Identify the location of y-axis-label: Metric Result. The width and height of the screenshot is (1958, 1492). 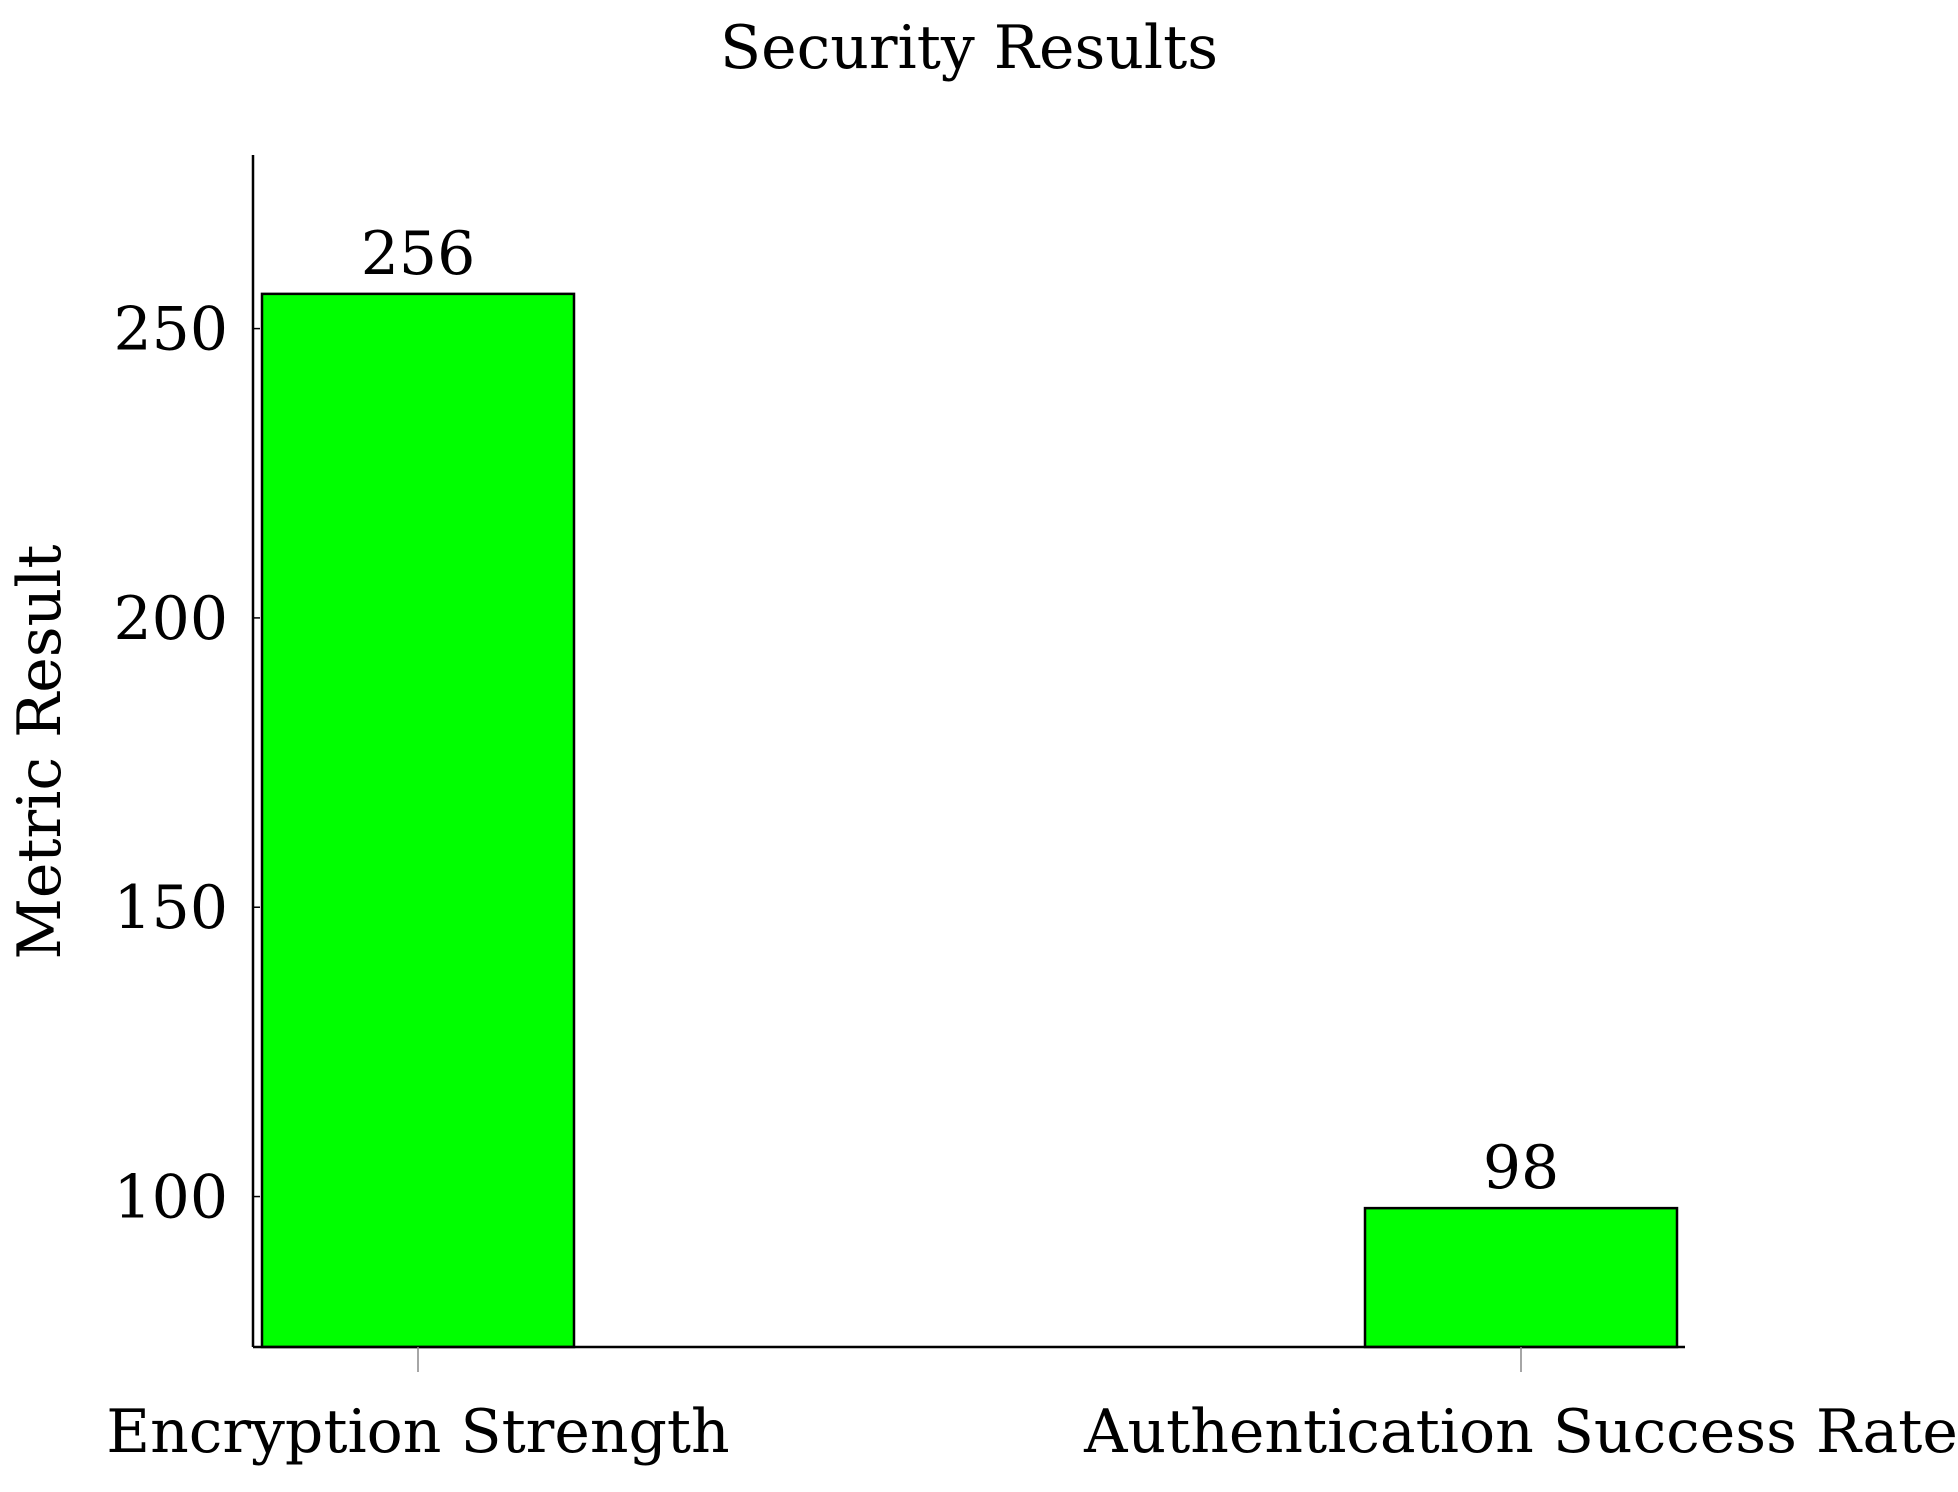
(40, 751).